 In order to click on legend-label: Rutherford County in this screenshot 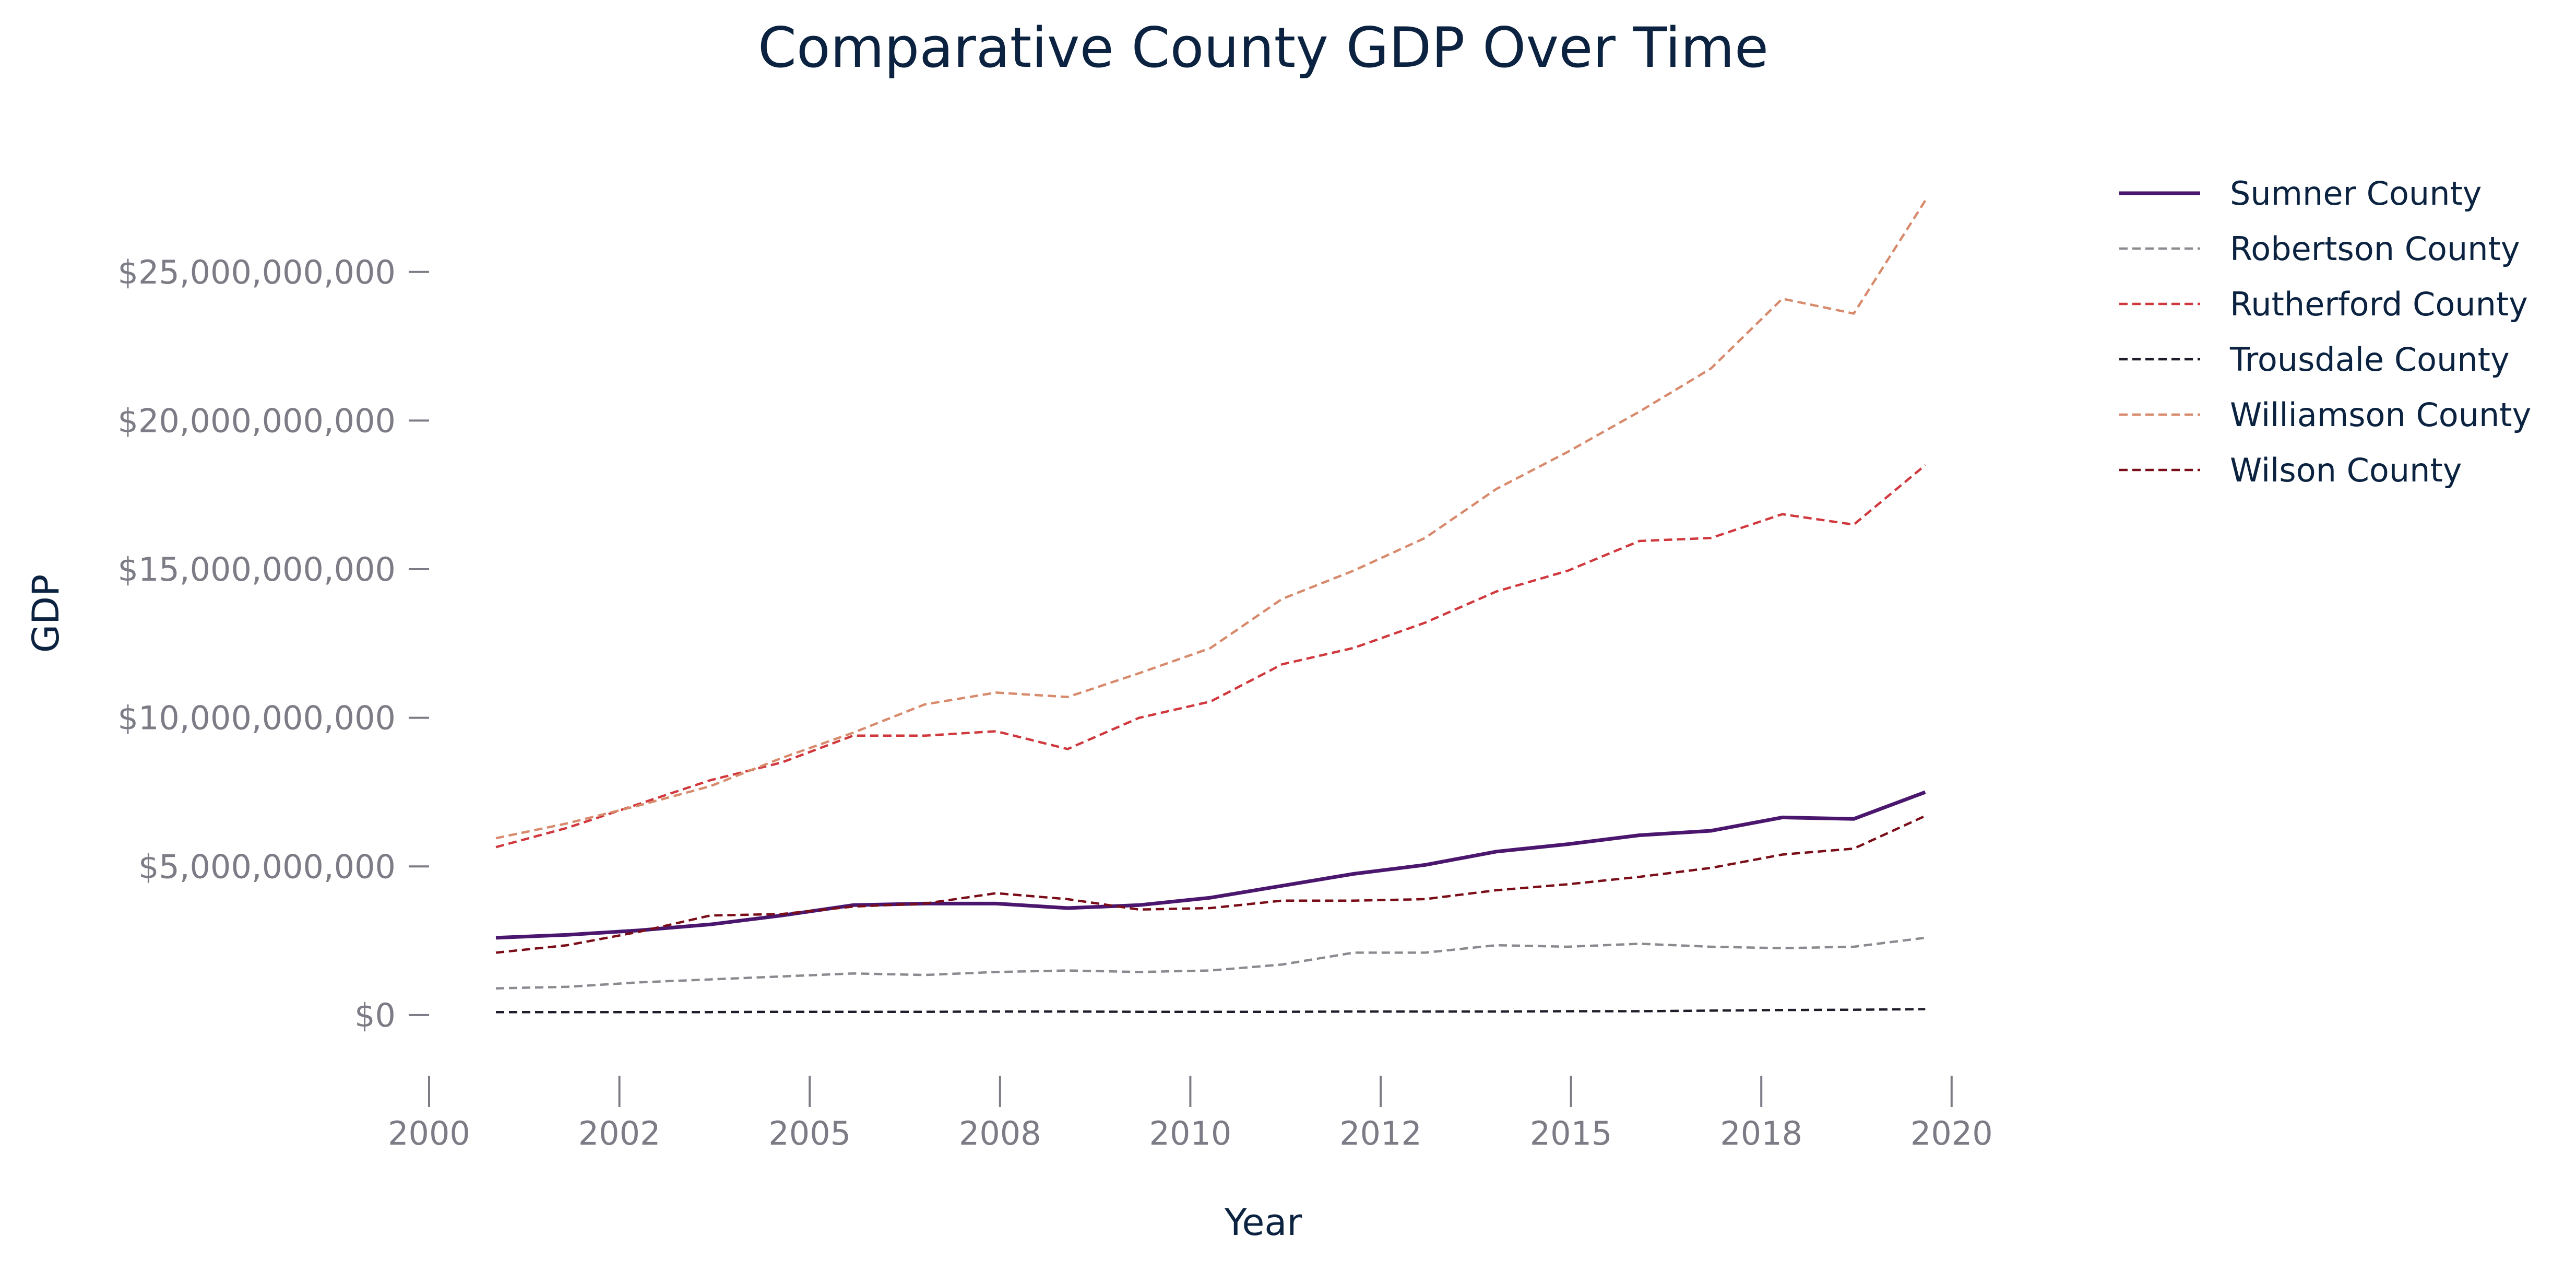, I will do `click(2379, 304)`.